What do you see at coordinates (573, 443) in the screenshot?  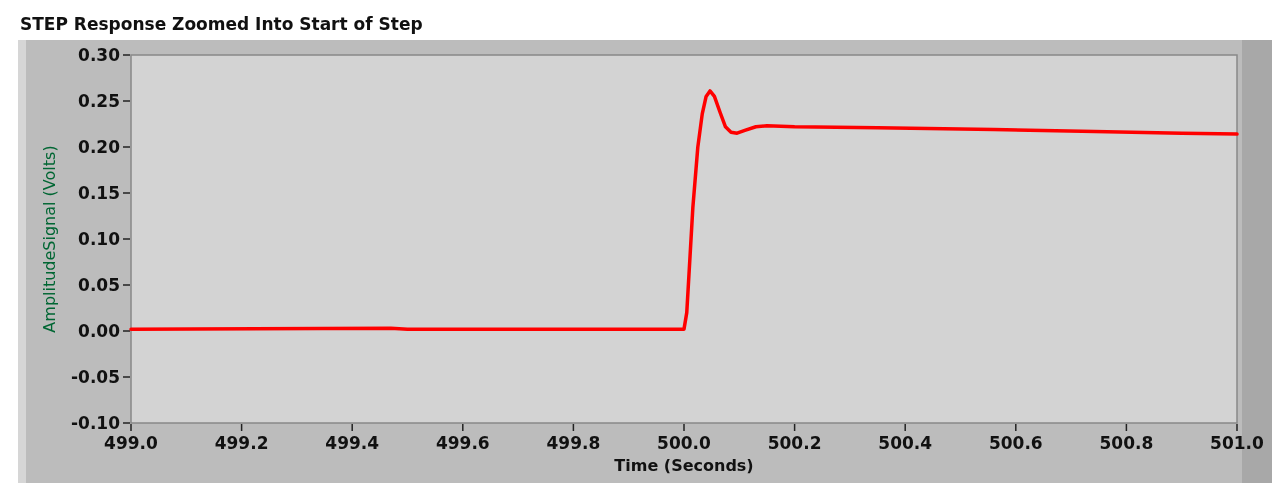 I see `x-tick-label: 499.8` at bounding box center [573, 443].